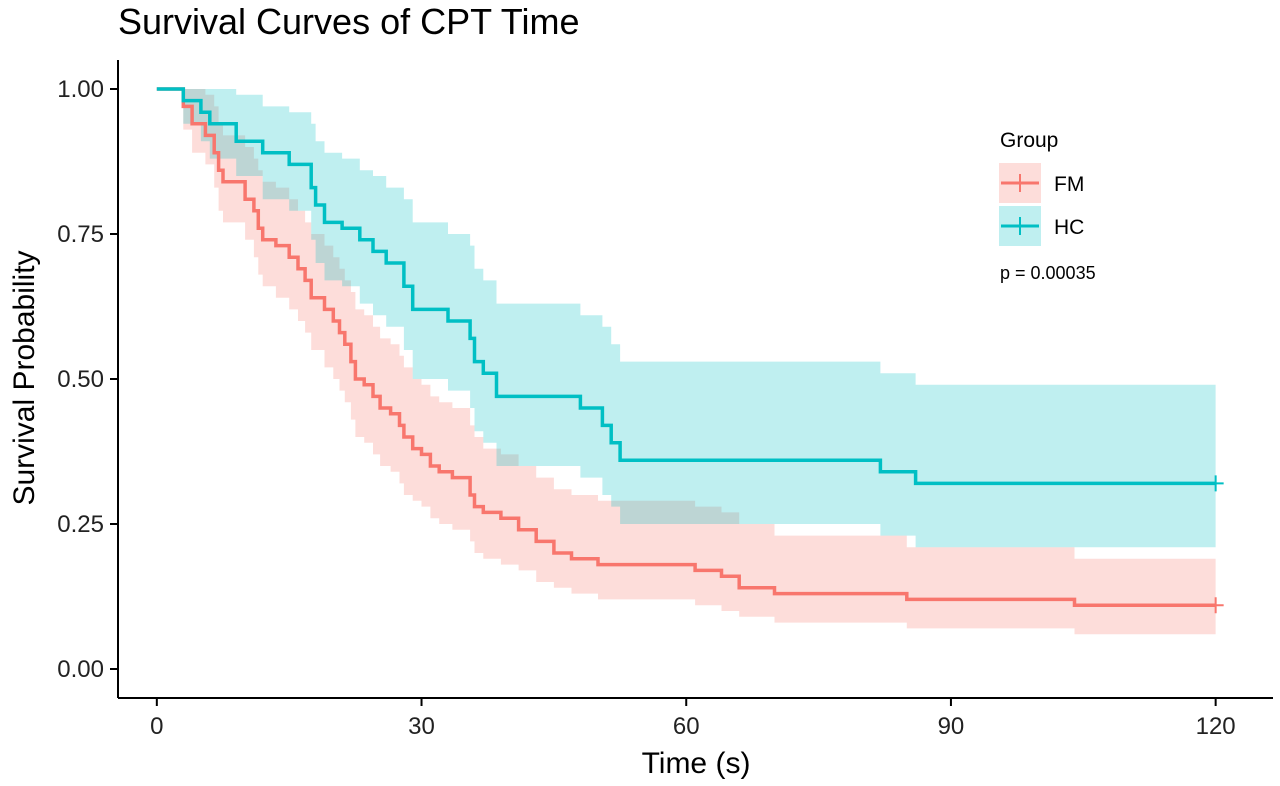 This screenshot has width=1280, height=786. I want to click on y-tick-label: 0.75, so click(80, 234).